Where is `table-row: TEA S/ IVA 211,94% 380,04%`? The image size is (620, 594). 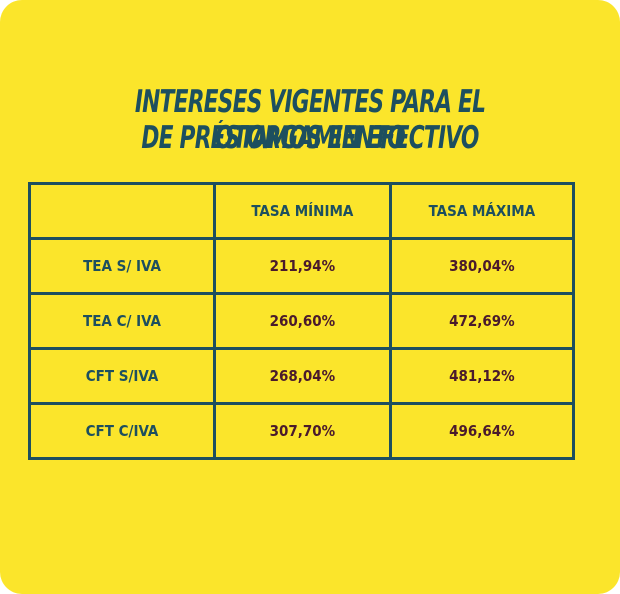
table-row: TEA S/ IVA 211,94% 380,04% is located at coordinates (302, 266).